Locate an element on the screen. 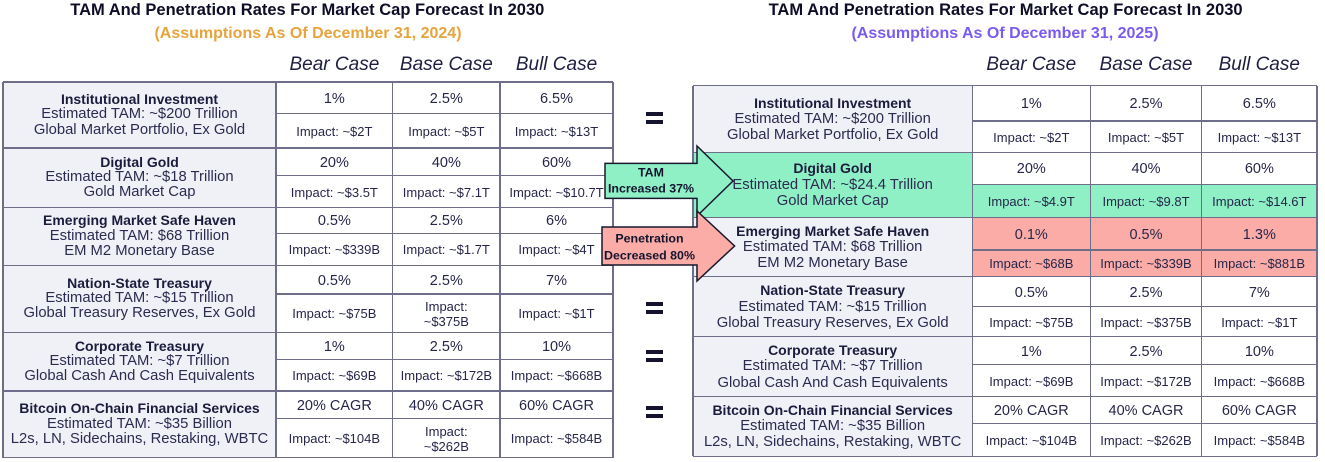 The image size is (1325, 462). svg-text: Decreased 80% is located at coordinates (649, 256).